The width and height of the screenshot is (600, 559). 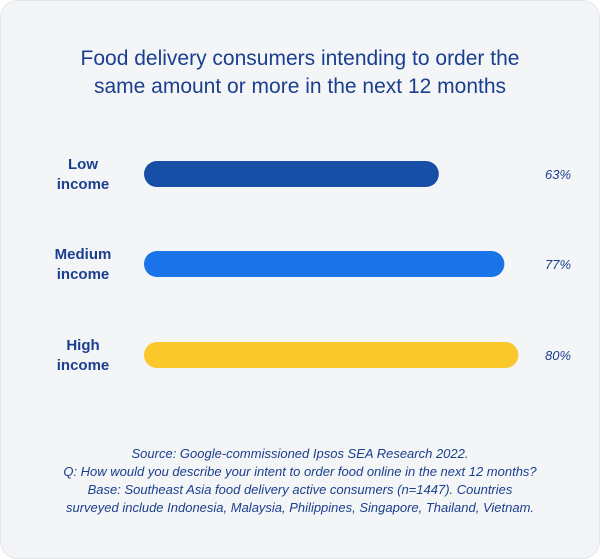 What do you see at coordinates (82, 345) in the screenshot?
I see `category-label-line: High` at bounding box center [82, 345].